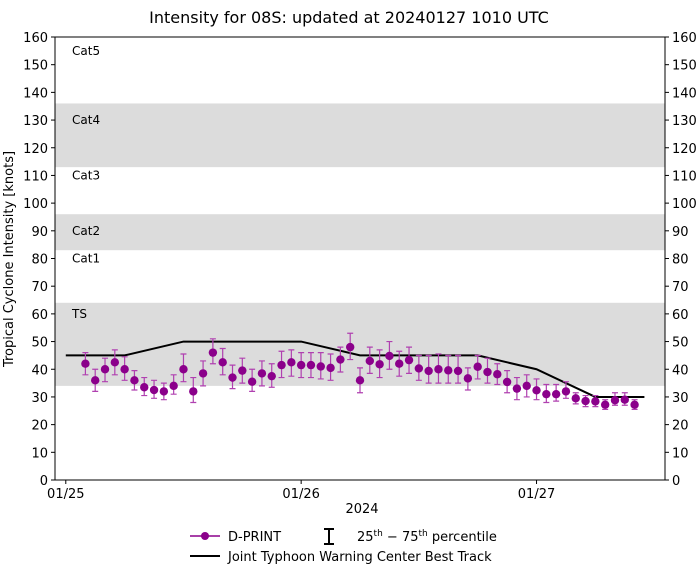  Describe the element at coordinates (684, 121) in the screenshot. I see `y-tick-label-right: 130` at that location.